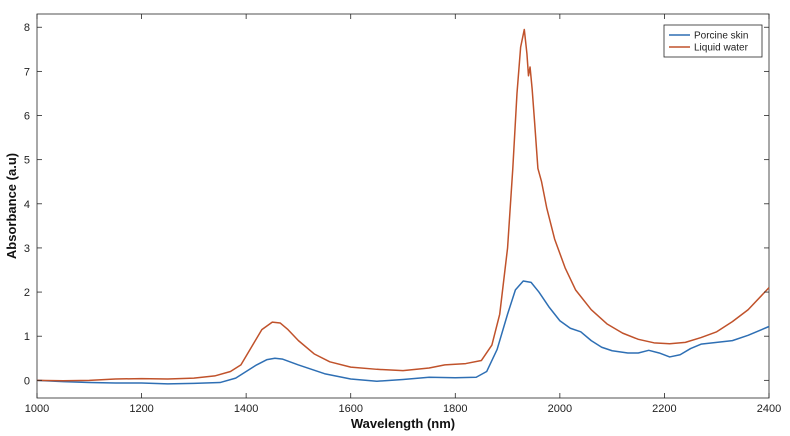 This screenshot has width=790, height=436. I want to click on x-tick-label: 1200, so click(141, 409).